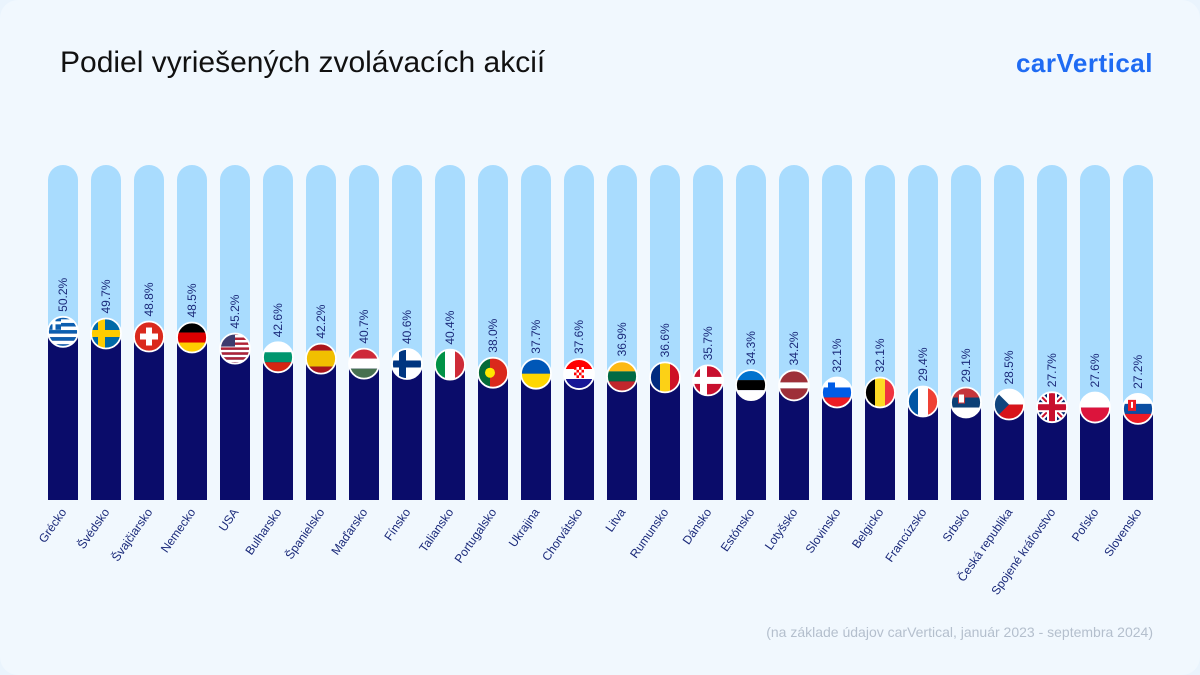 Image resolution: width=1200 pixels, height=675 pixels. I want to click on category-label: Estónsko, so click(738, 529).